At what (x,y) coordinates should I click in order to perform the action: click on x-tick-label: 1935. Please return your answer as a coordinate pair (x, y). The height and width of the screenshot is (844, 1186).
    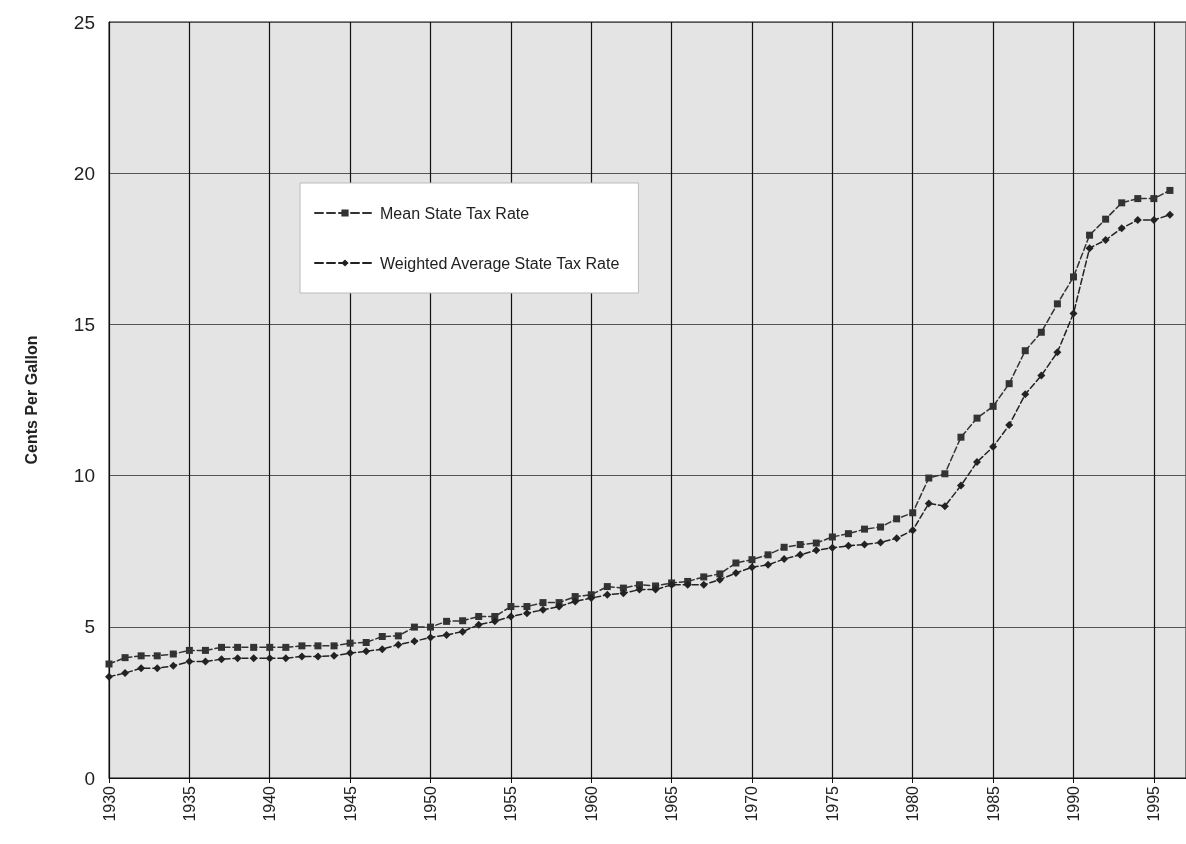
    Looking at the image, I should click on (189, 803).